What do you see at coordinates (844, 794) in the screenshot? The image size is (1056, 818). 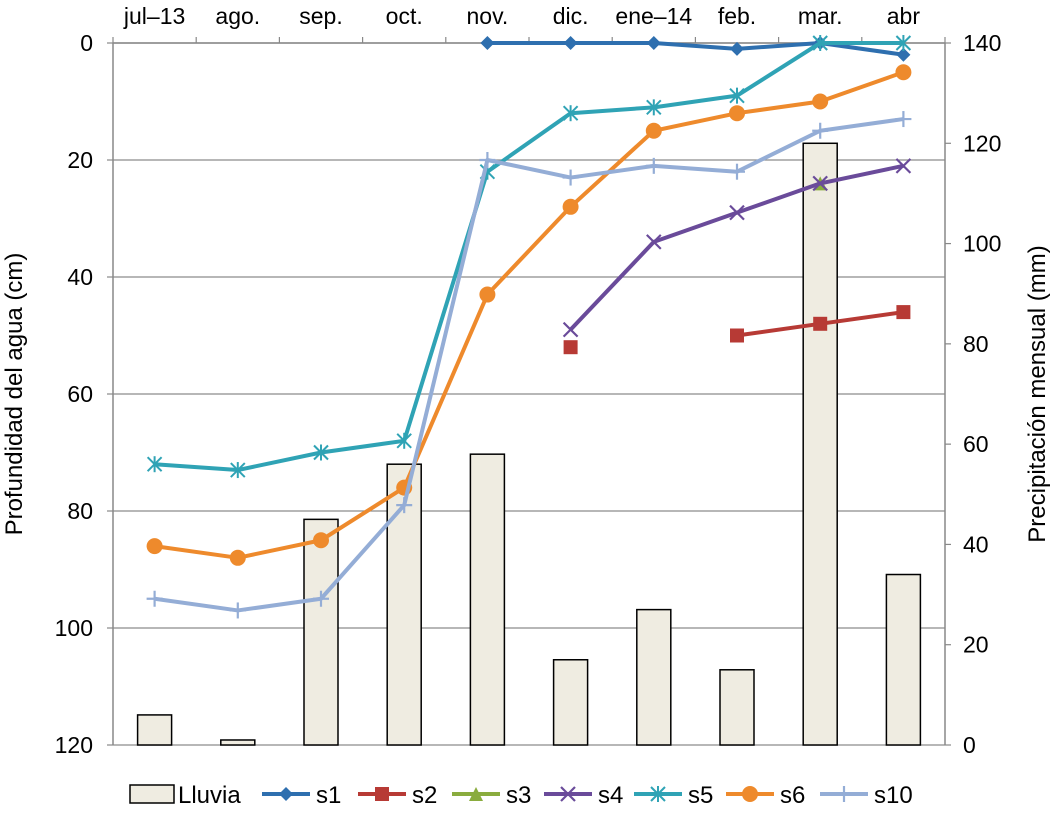 I see `legend-marker-s10` at bounding box center [844, 794].